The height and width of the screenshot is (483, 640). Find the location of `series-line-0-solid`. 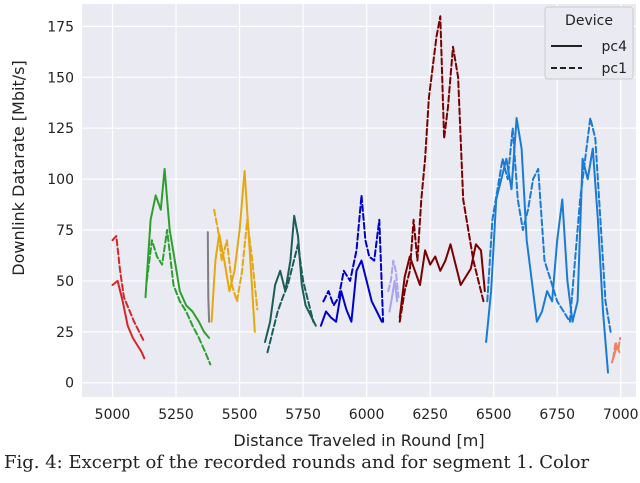

series-line-0-solid is located at coordinates (128, 319).